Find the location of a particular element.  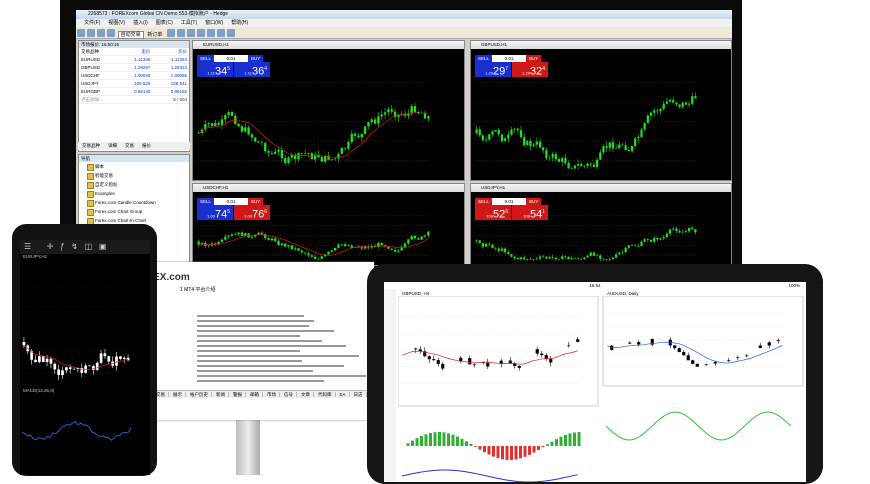

panel-tab: 交易 is located at coordinates (129, 145).